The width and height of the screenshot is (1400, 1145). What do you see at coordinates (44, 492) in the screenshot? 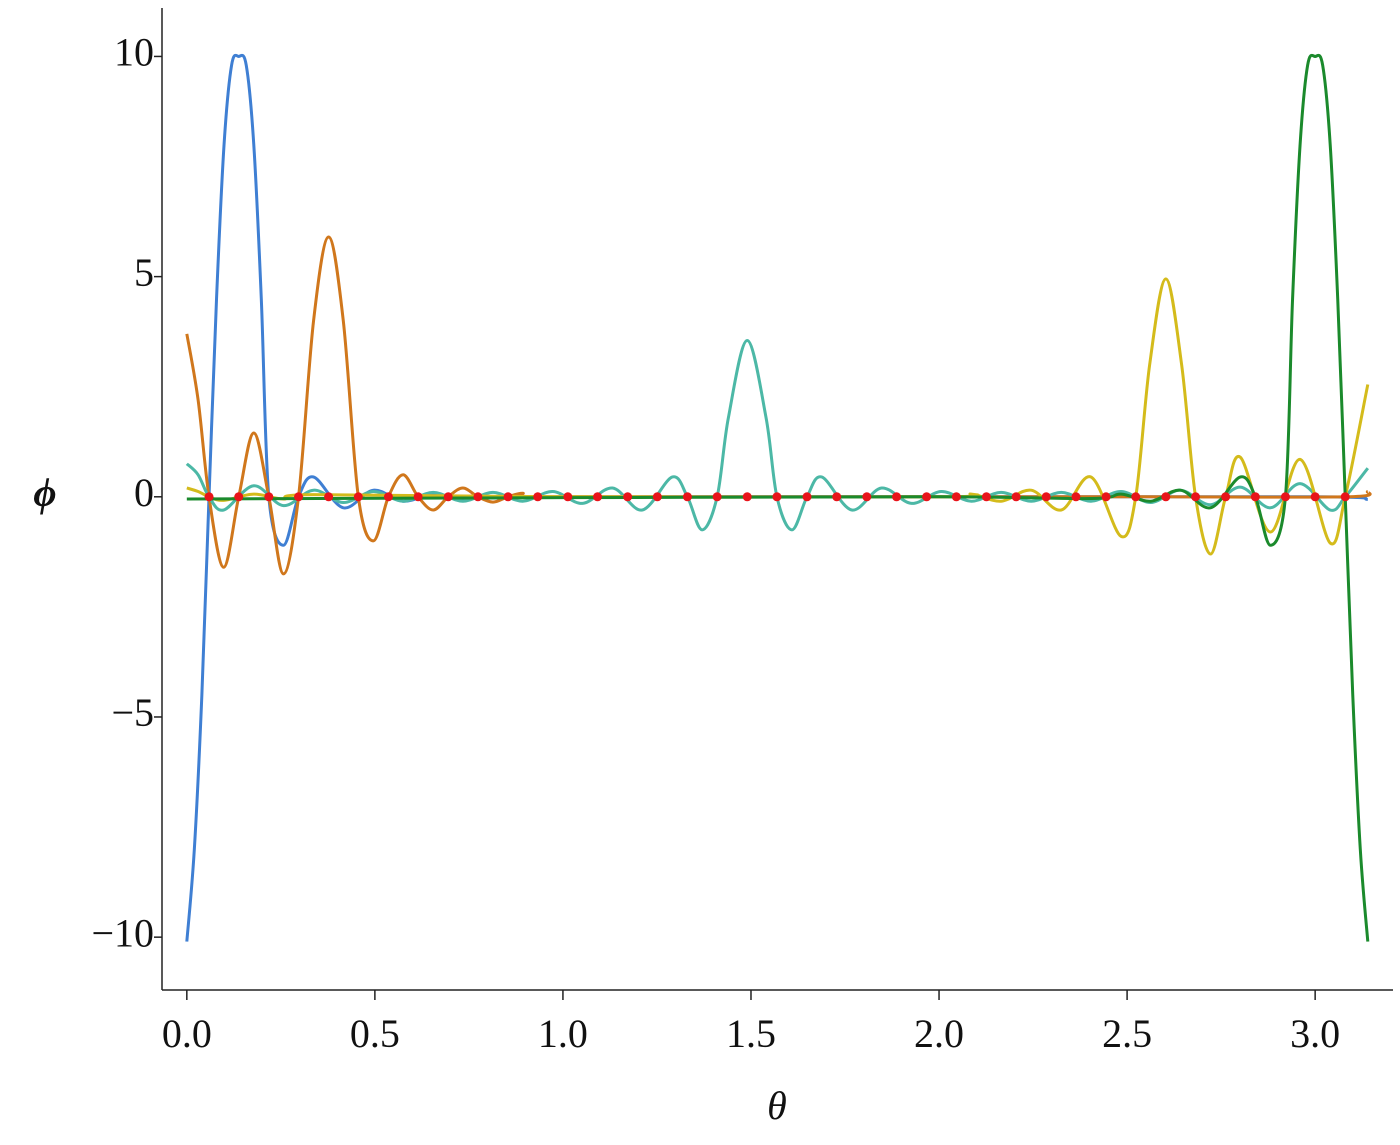
I see `y-axis-label: ϕ` at bounding box center [44, 492].